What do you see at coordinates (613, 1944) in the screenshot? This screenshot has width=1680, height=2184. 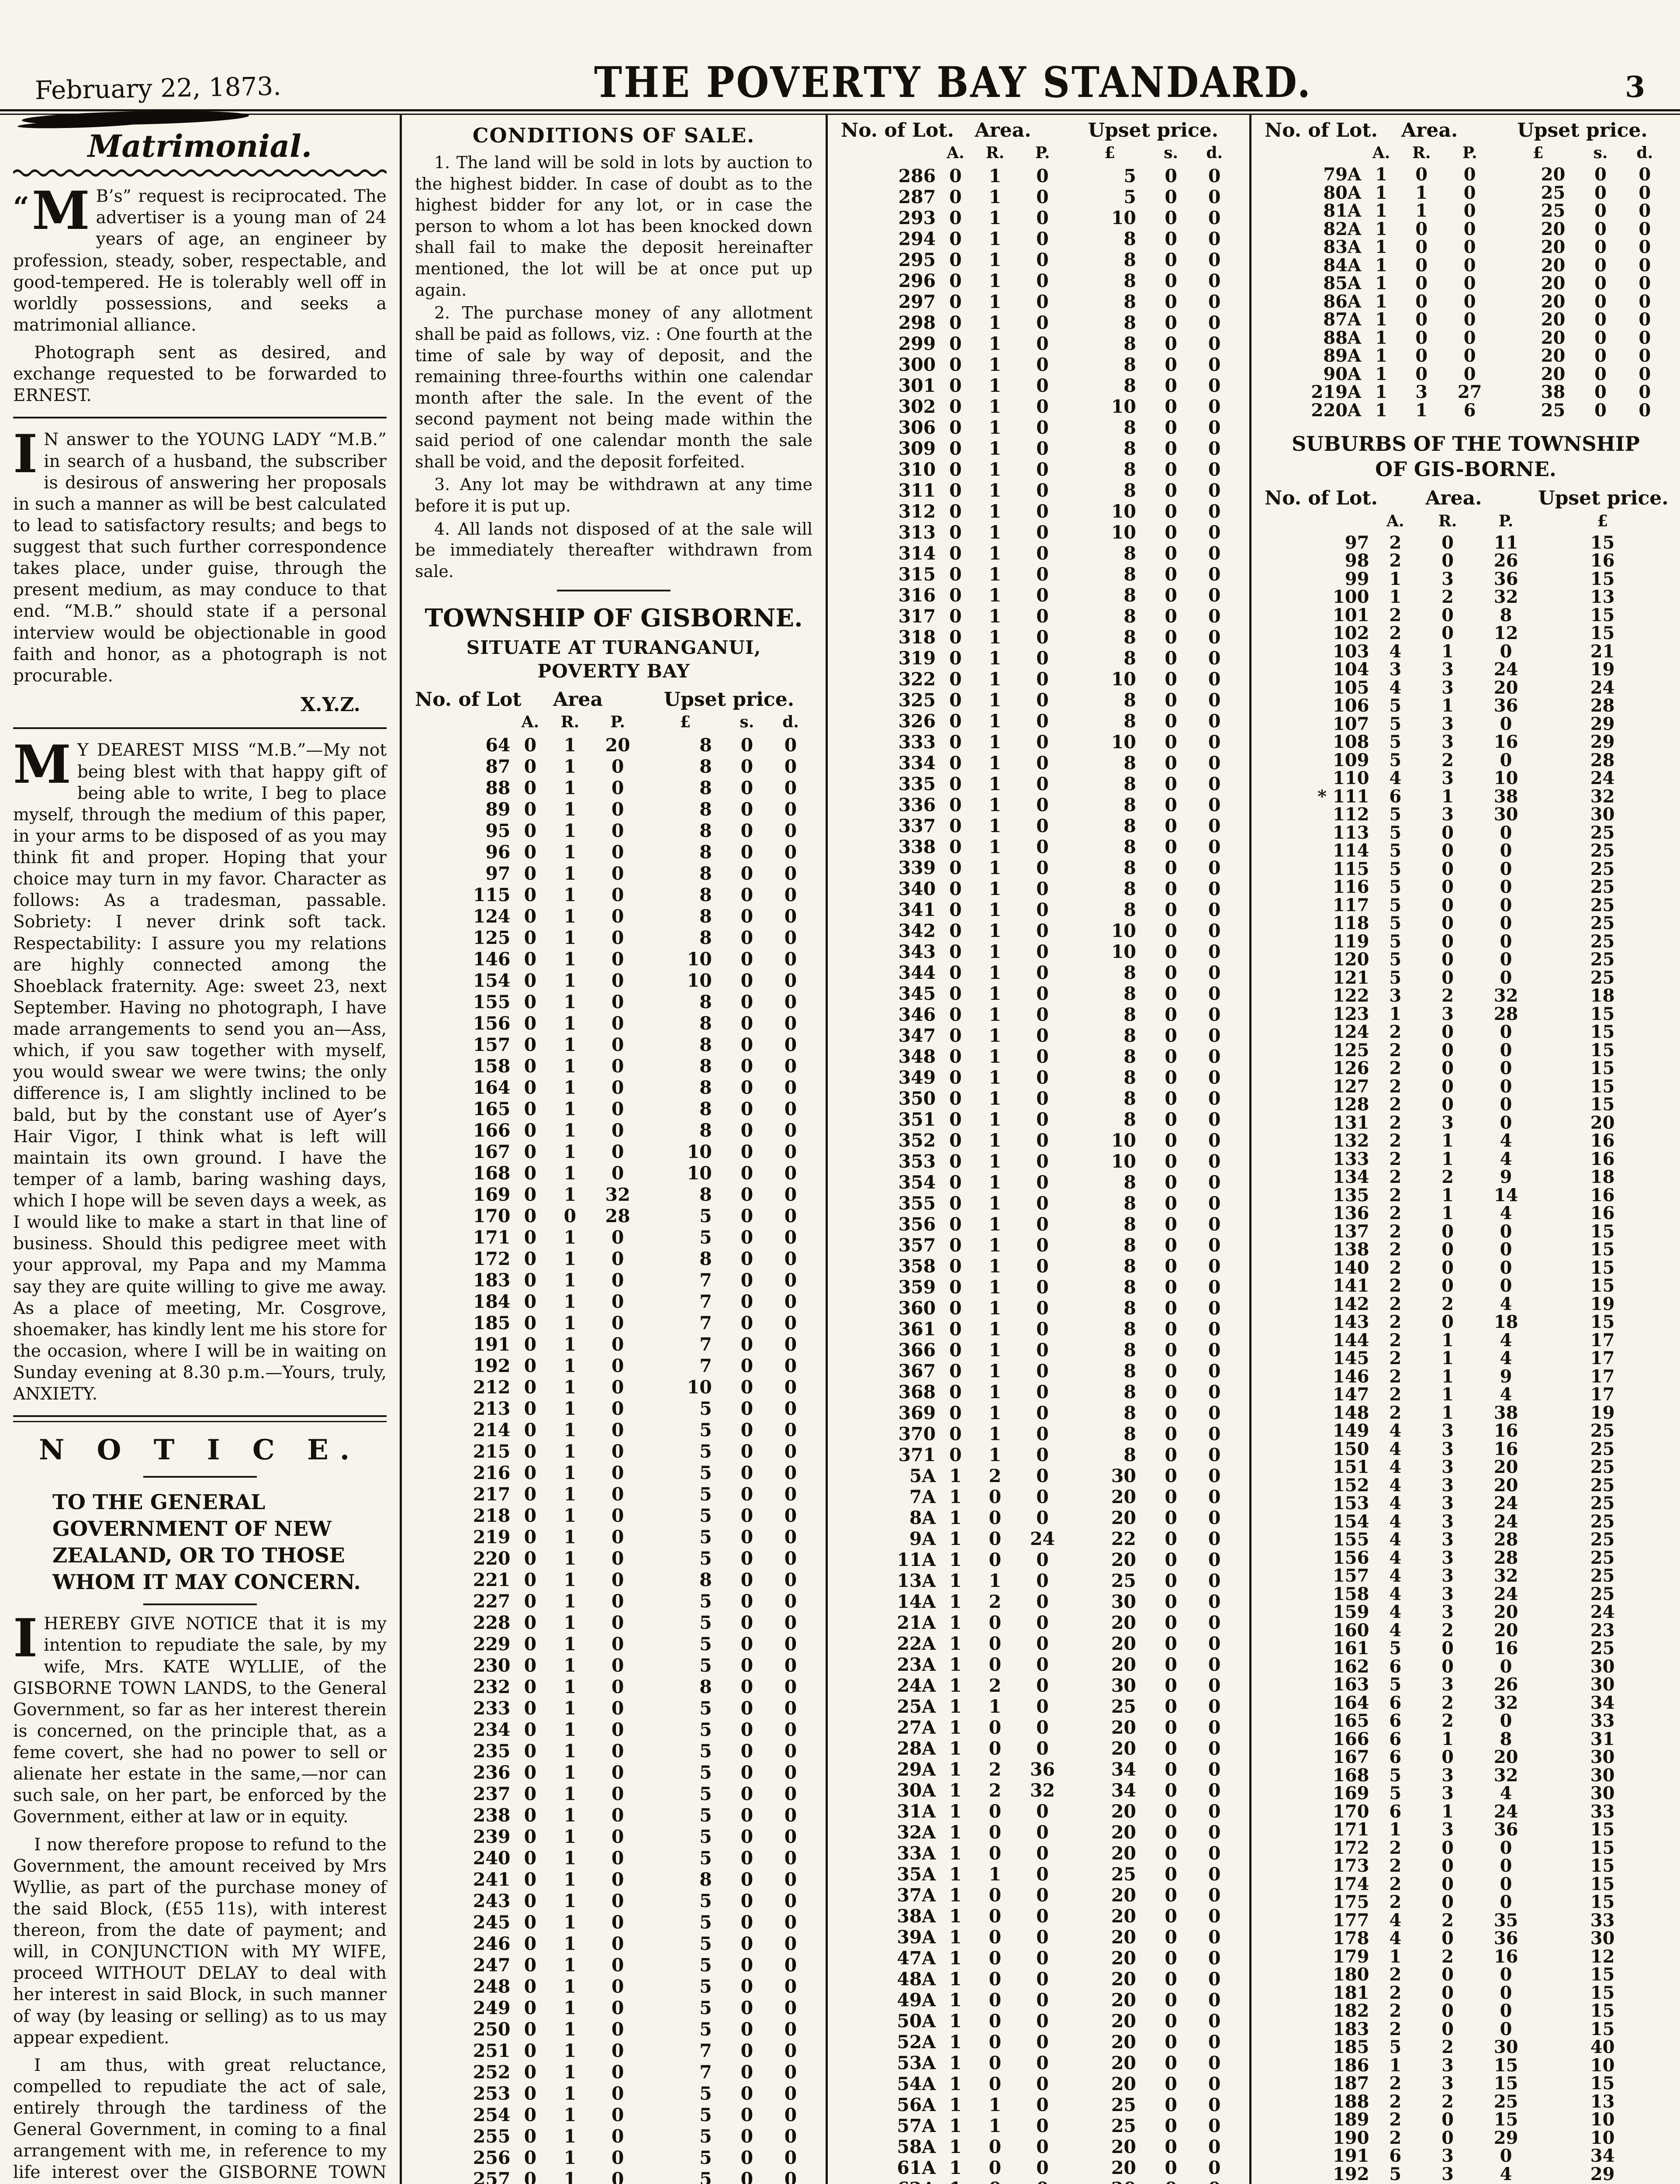 I see `table-row: 246 0 1 0 5 0 0` at bounding box center [613, 1944].